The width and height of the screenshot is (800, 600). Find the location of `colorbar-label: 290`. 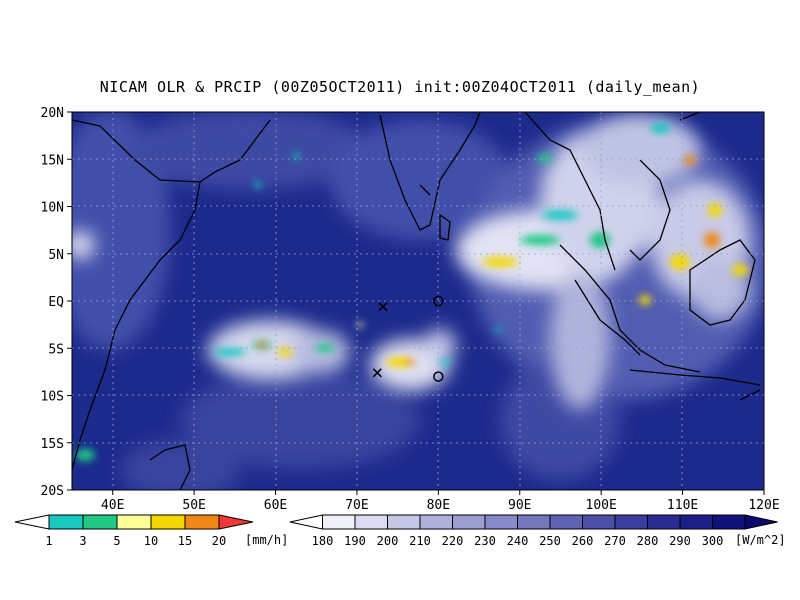

colorbar-label: 290 is located at coordinates (680, 541).